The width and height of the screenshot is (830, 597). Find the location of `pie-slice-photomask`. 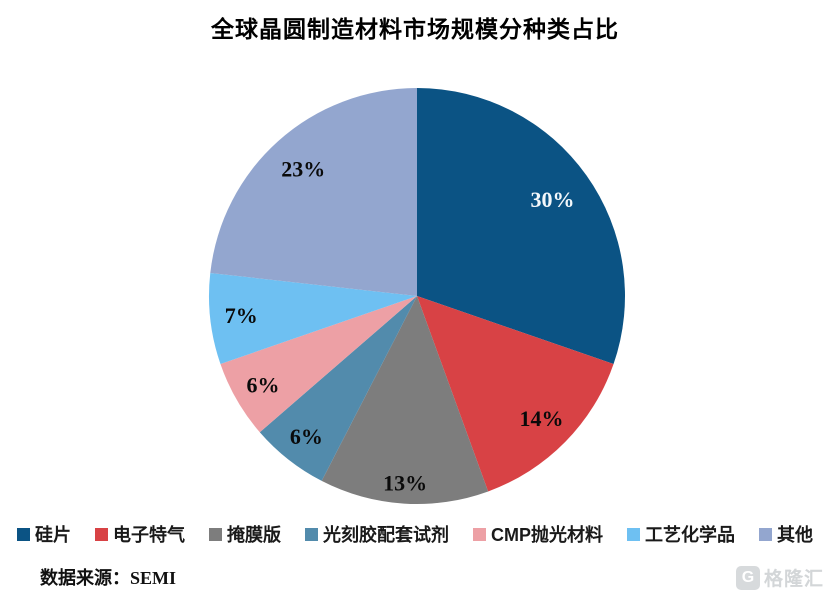

pie-slice-photomask is located at coordinates (405, 400).